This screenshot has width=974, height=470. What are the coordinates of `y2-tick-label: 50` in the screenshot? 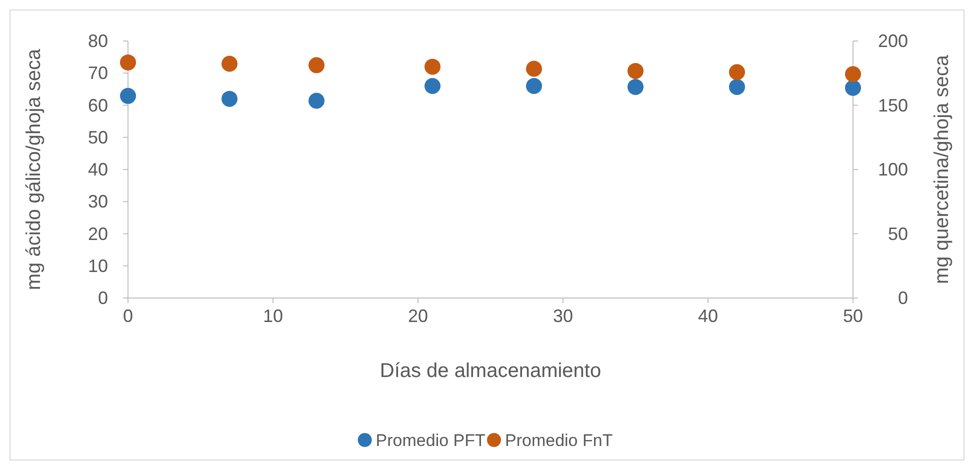 It's located at (898, 234).